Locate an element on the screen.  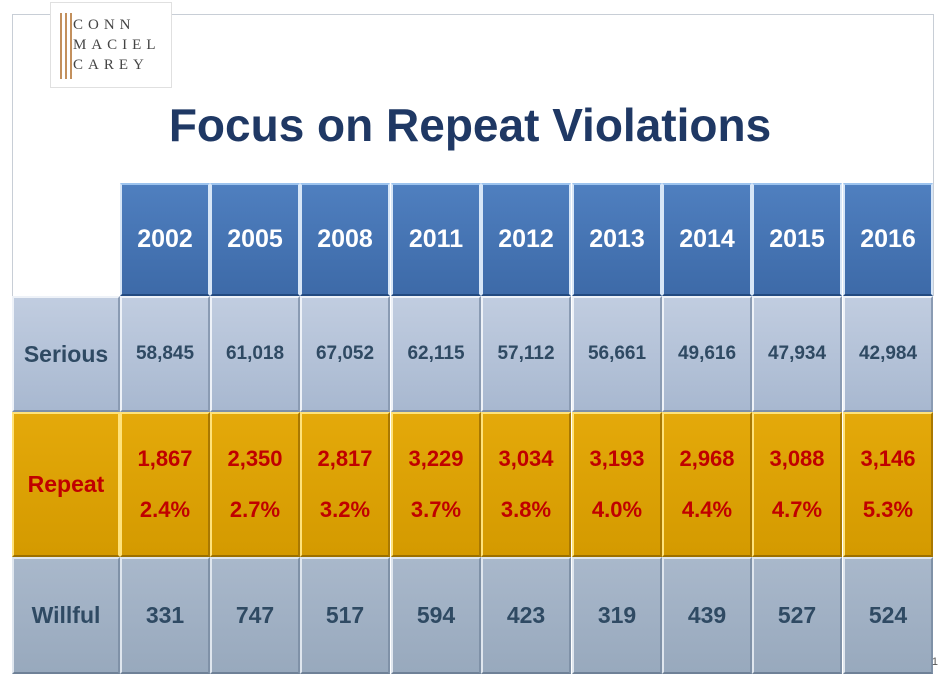
repeat-value-cell: 3,034 3.8% is located at coordinates (526, 484).